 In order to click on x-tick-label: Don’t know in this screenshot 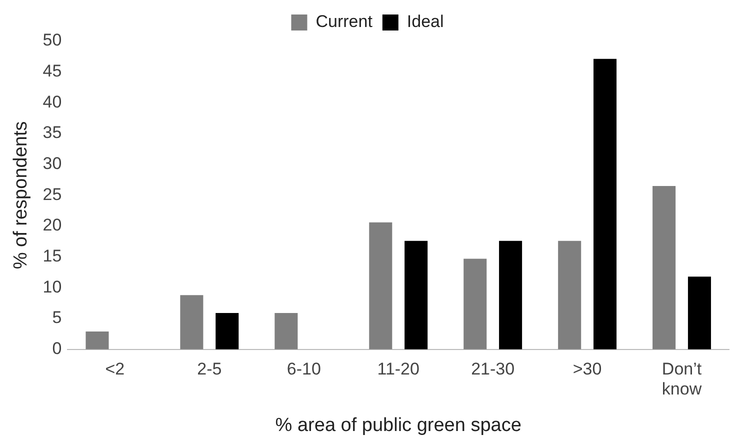, I will do `click(682, 379)`.